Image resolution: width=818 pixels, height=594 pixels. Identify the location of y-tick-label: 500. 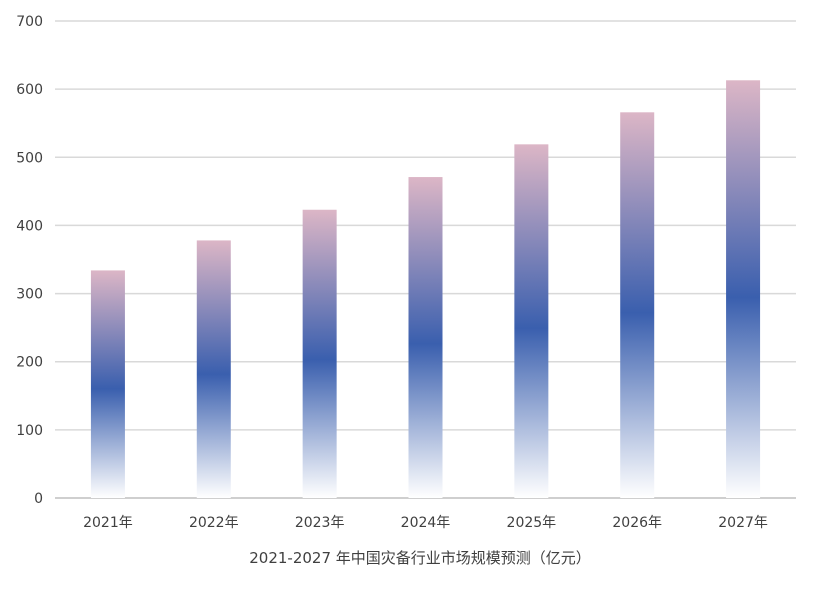
(29, 158).